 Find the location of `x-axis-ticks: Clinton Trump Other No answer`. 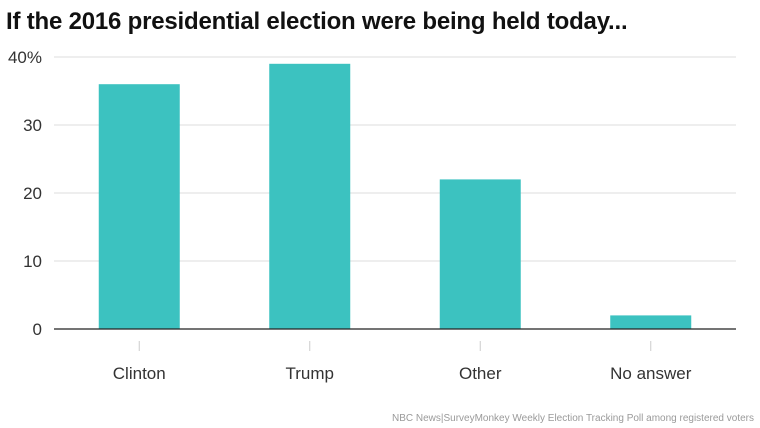

x-axis-ticks: Clinton Trump Other No answer is located at coordinates (402, 362).